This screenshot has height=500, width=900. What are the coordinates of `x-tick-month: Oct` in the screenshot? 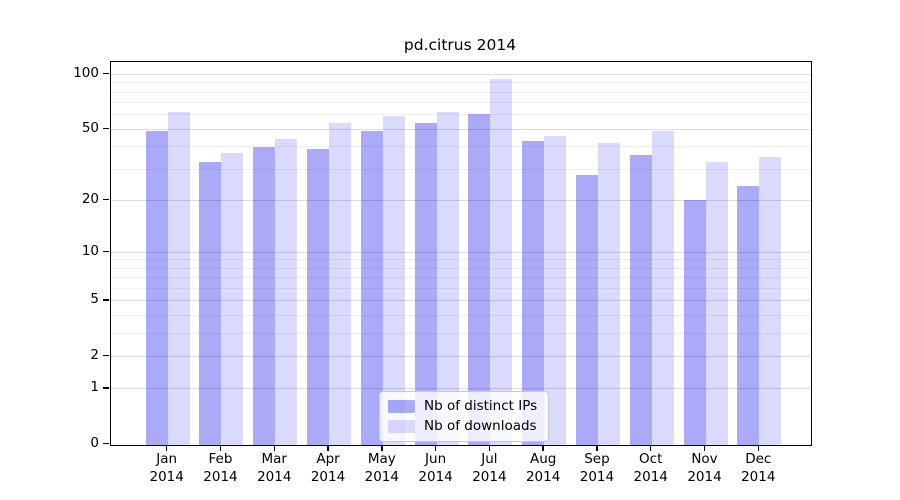 It's located at (651, 459).